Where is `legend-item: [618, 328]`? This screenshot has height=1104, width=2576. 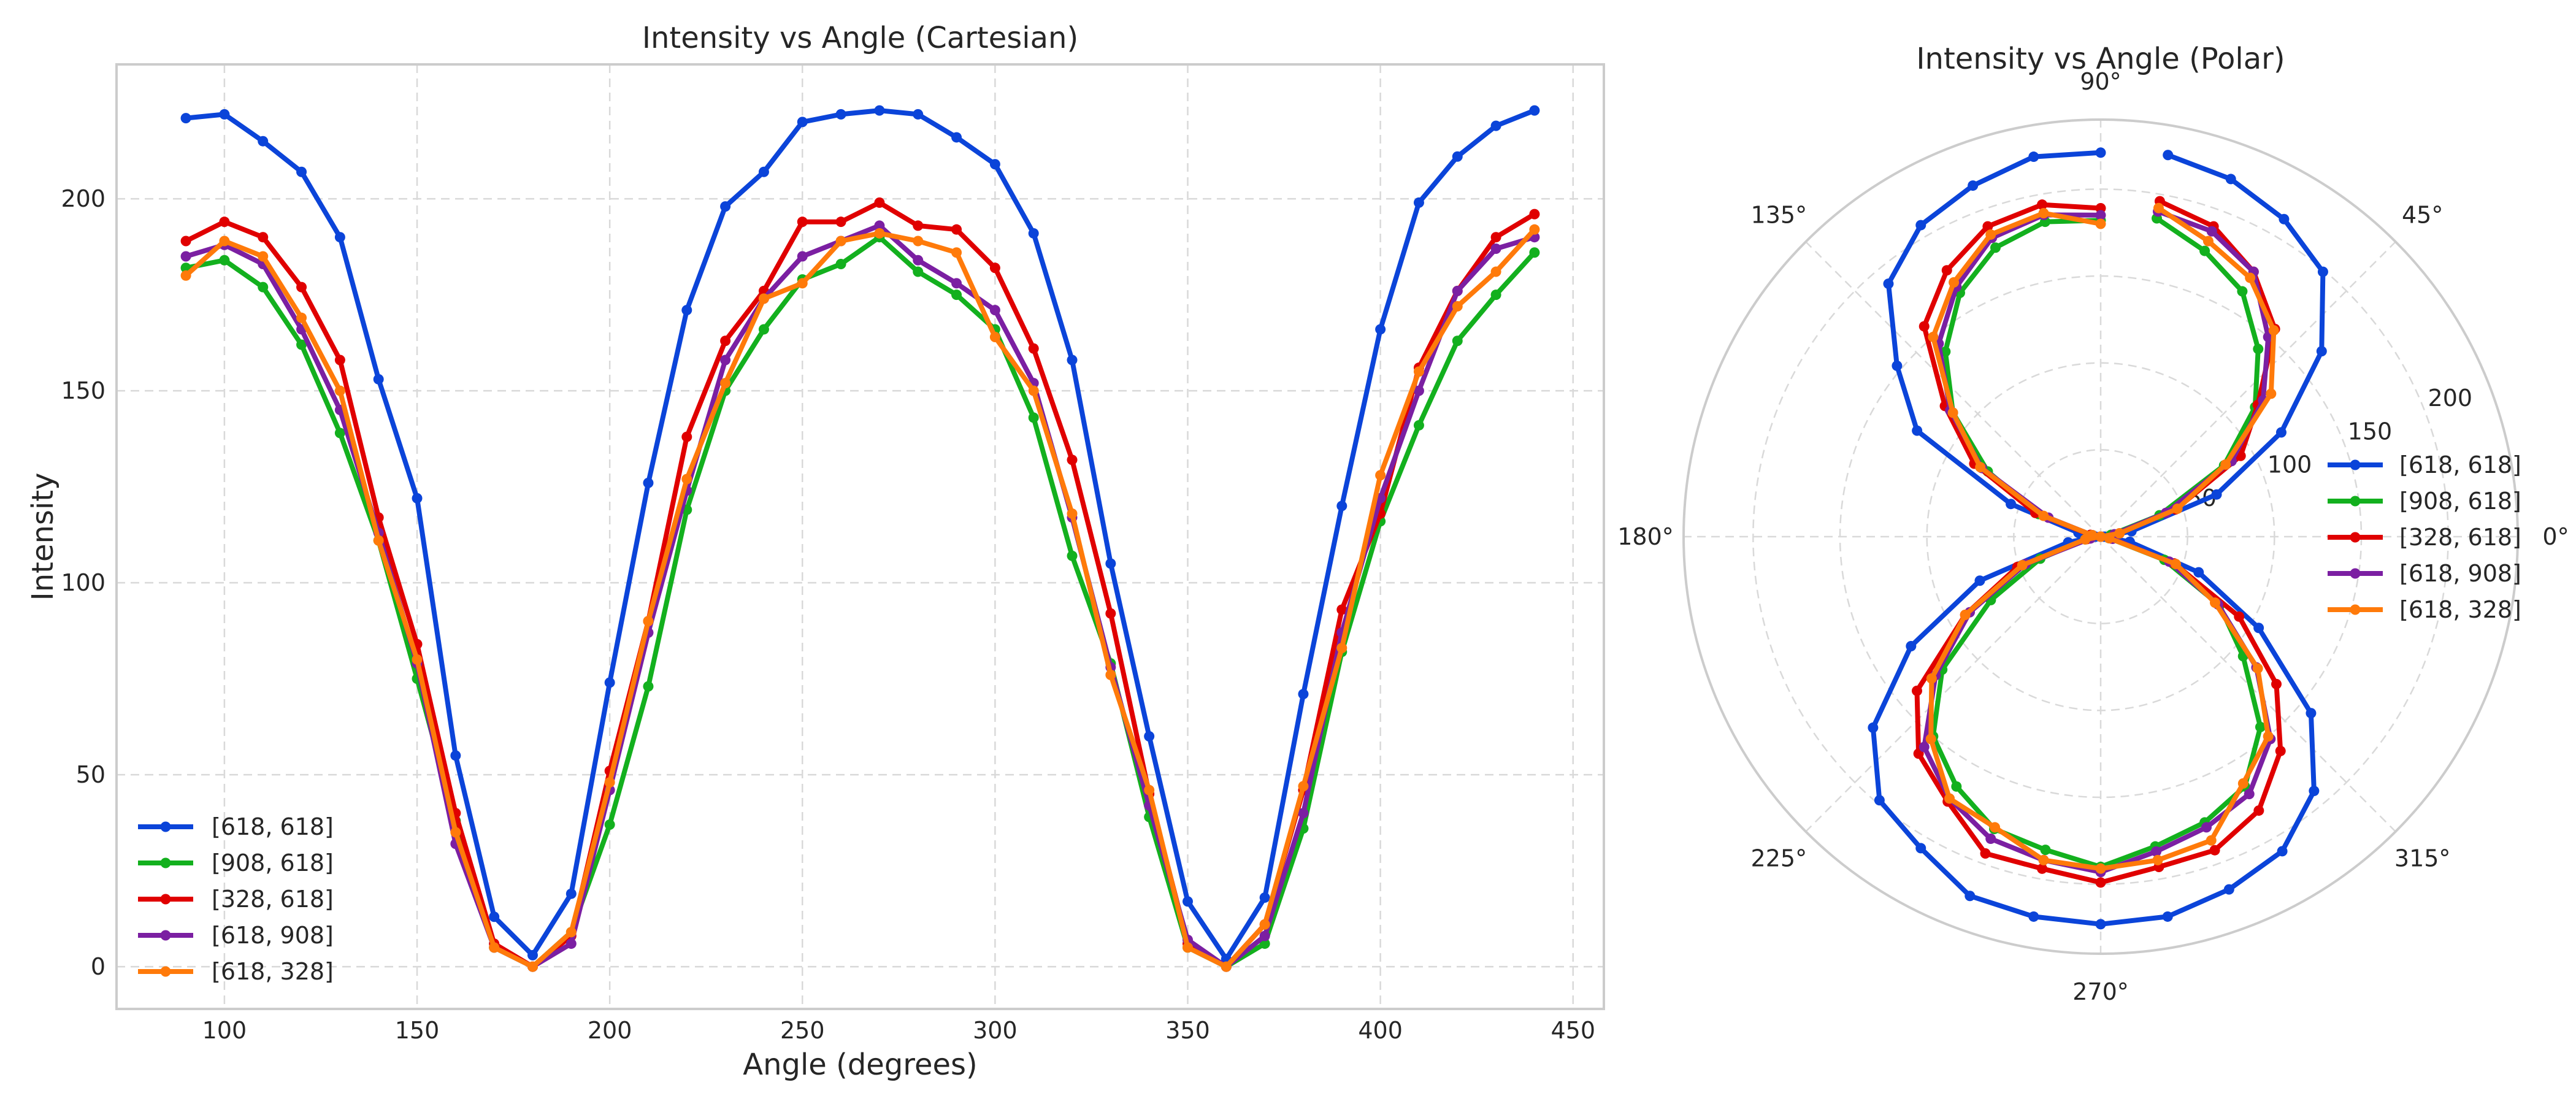 legend-item: [618, 328] is located at coordinates (236, 971).